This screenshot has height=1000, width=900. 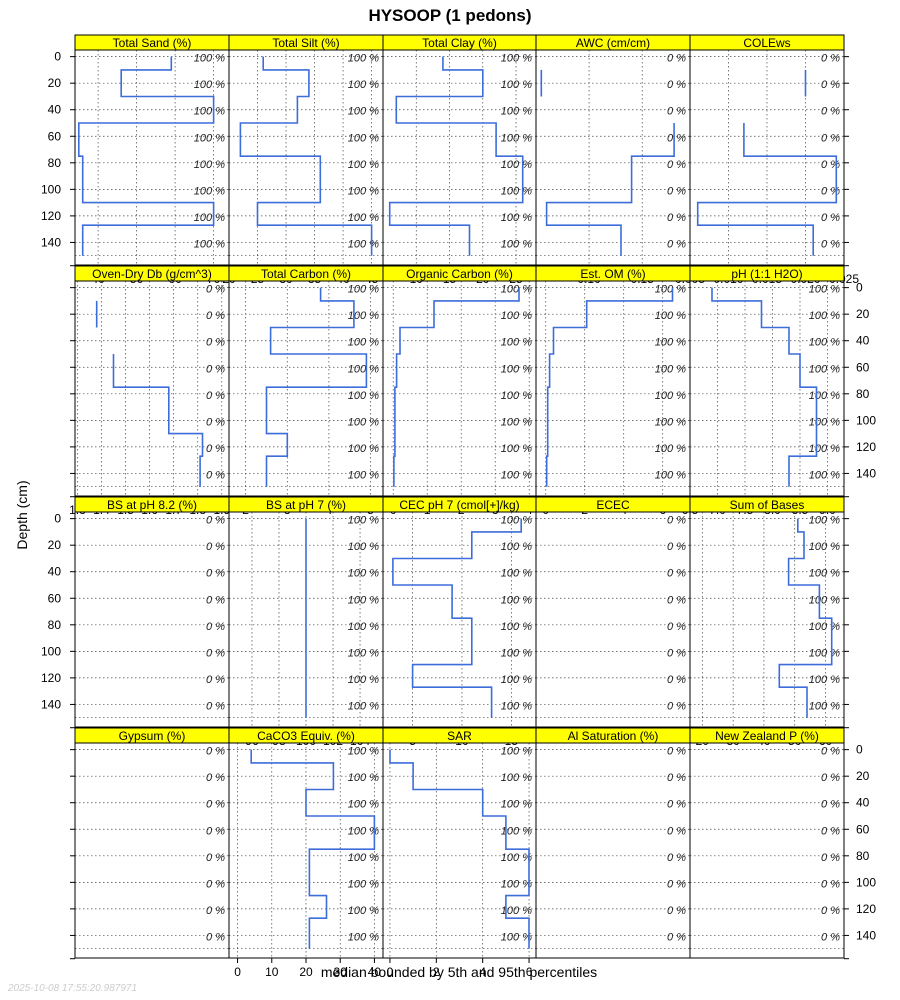 I want to click on panel-title: AWC (cm/cm), so click(x=613, y=43).